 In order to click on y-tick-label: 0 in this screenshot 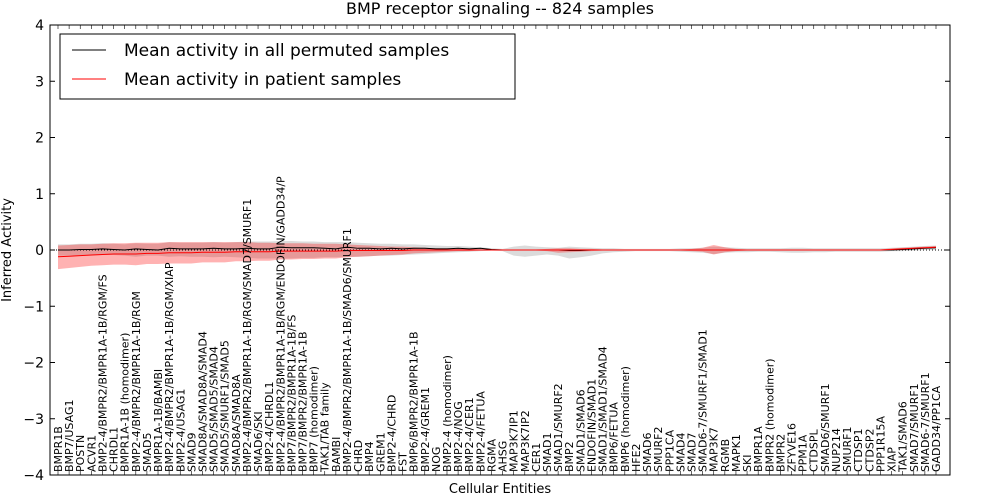, I will do `click(39, 251)`.